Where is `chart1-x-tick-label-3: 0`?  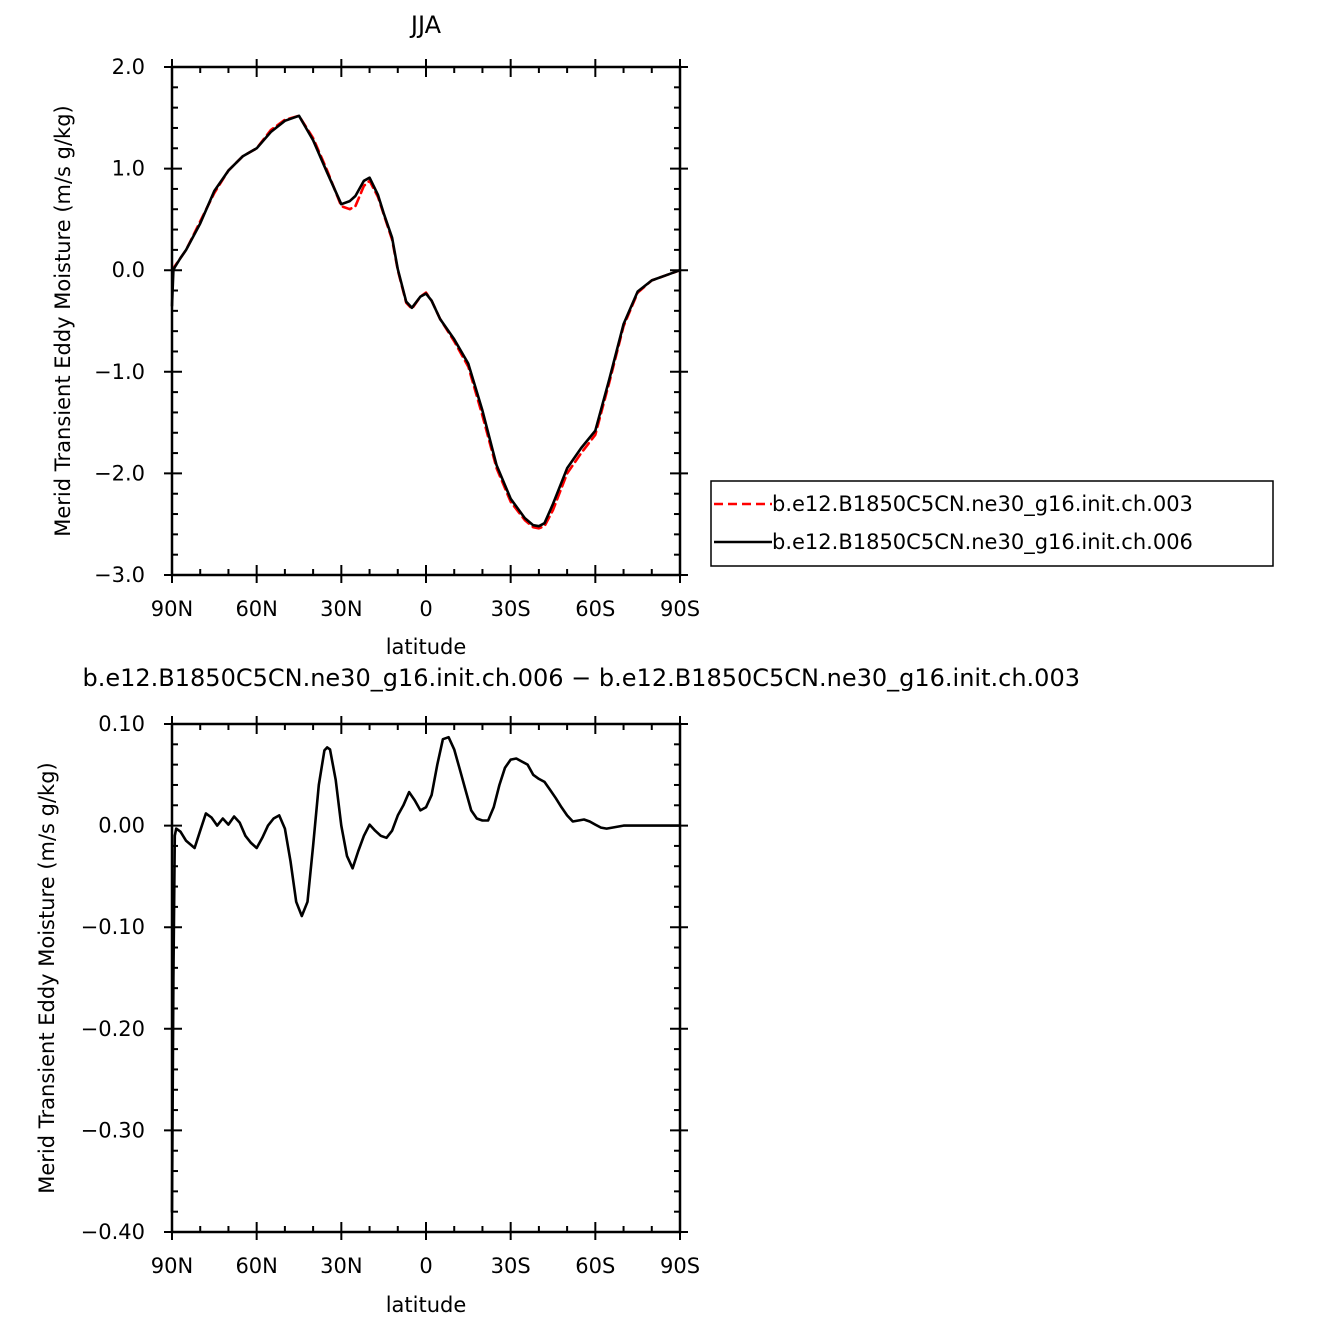
chart1-x-tick-label-3: 0 is located at coordinates (425, 1266).